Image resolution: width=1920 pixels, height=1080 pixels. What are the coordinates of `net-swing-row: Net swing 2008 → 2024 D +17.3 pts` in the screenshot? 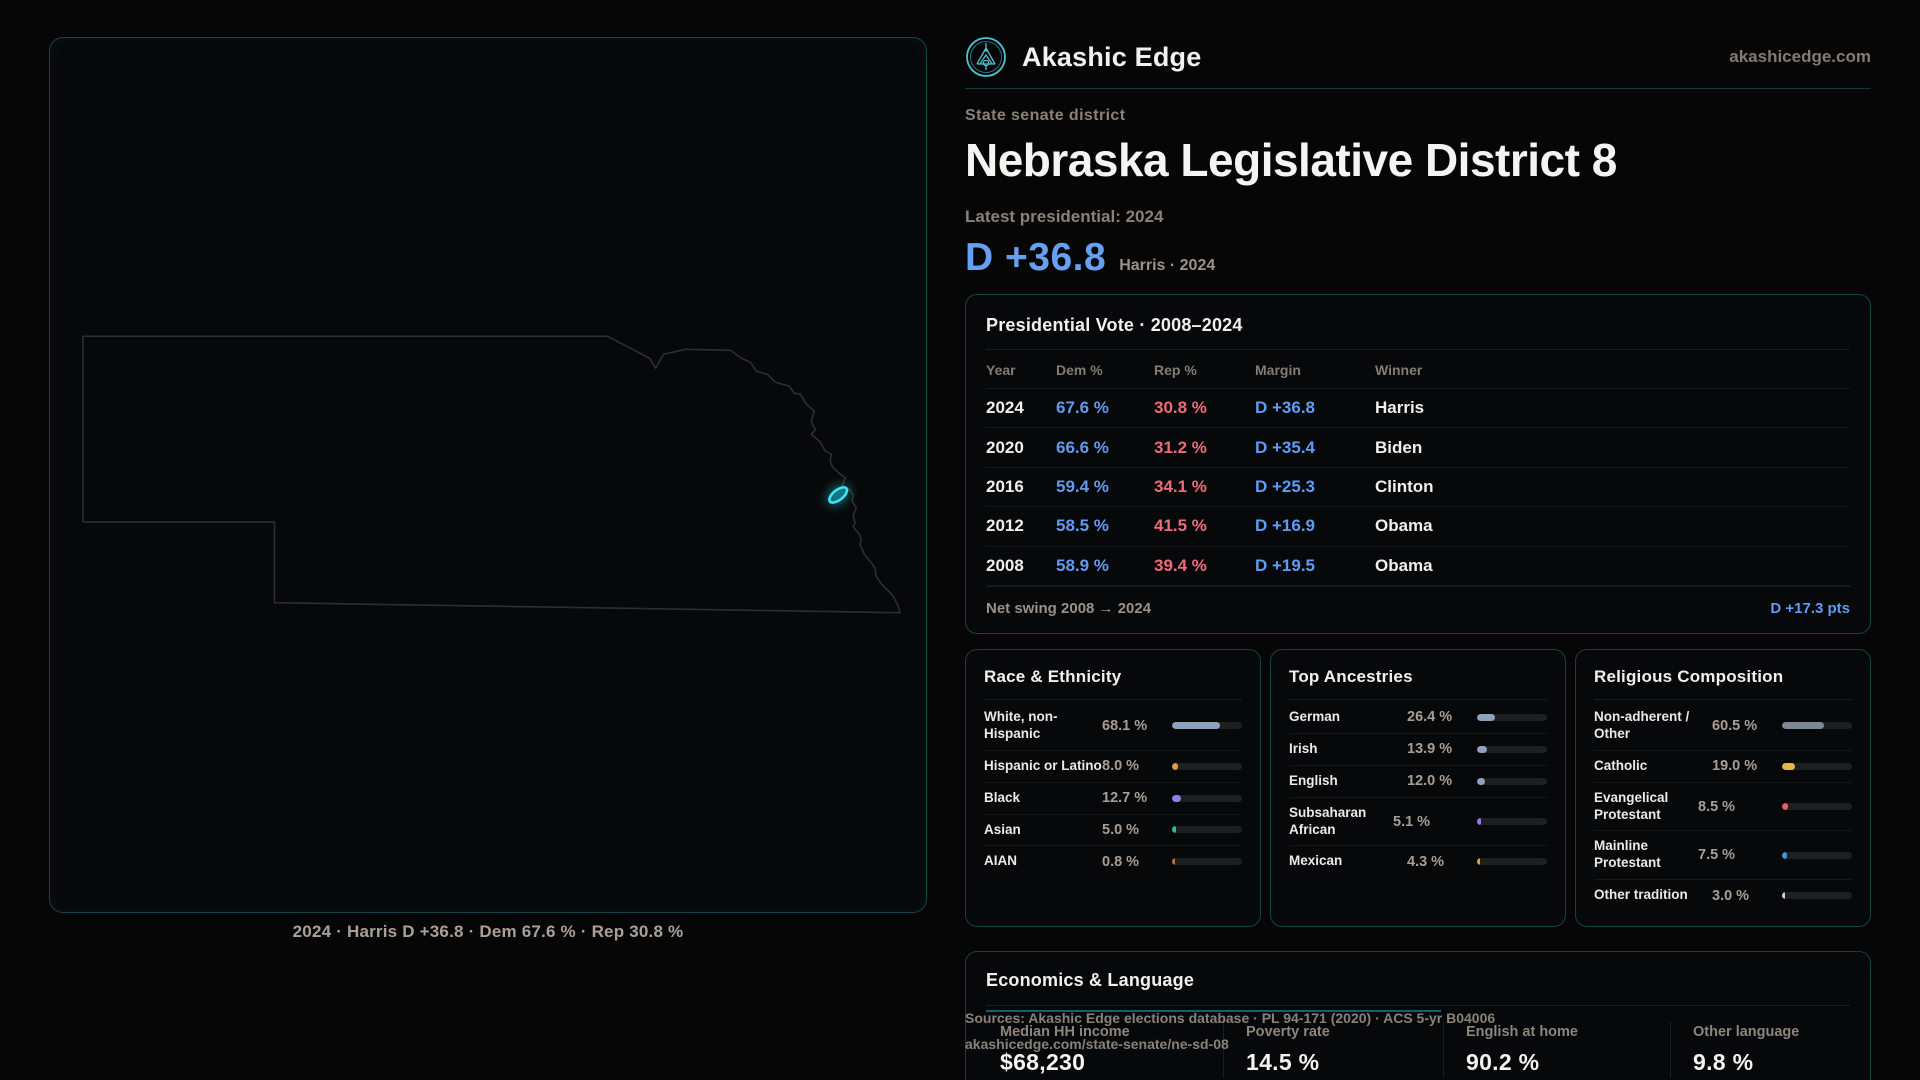 It's located at (1418, 601).